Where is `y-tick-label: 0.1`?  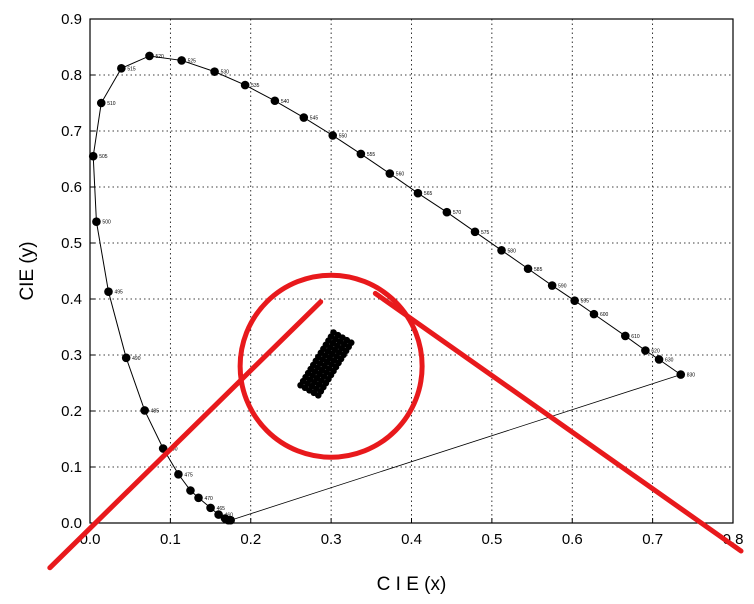
y-tick-label: 0.1 is located at coordinates (71, 467).